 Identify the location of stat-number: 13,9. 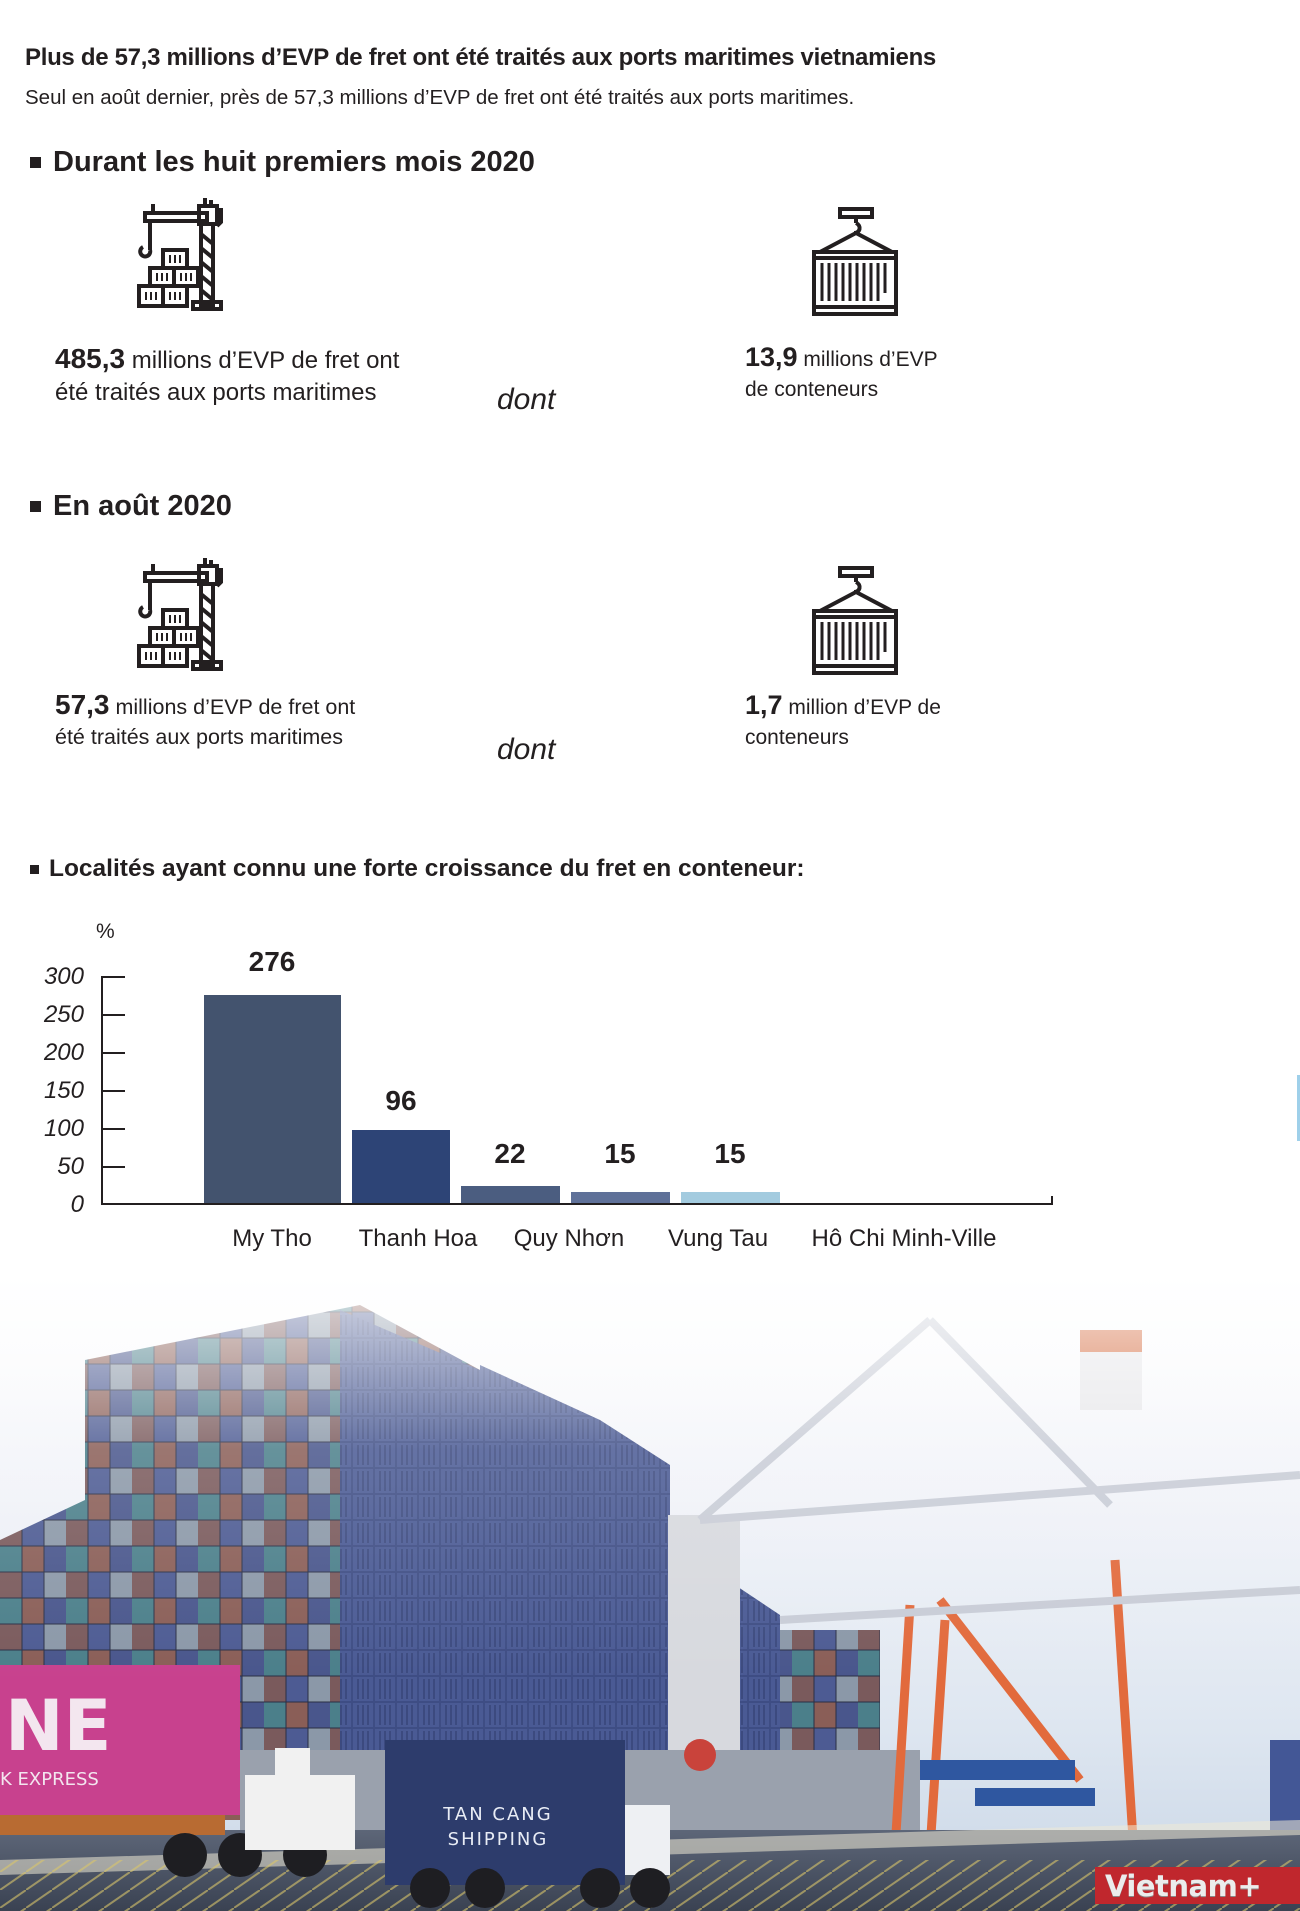
(771, 357).